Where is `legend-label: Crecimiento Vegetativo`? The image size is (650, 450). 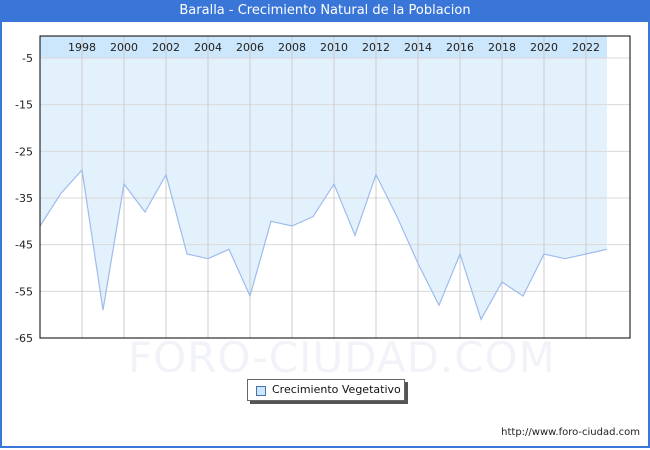
legend-label: Crecimiento Vegetativo is located at coordinates (336, 389).